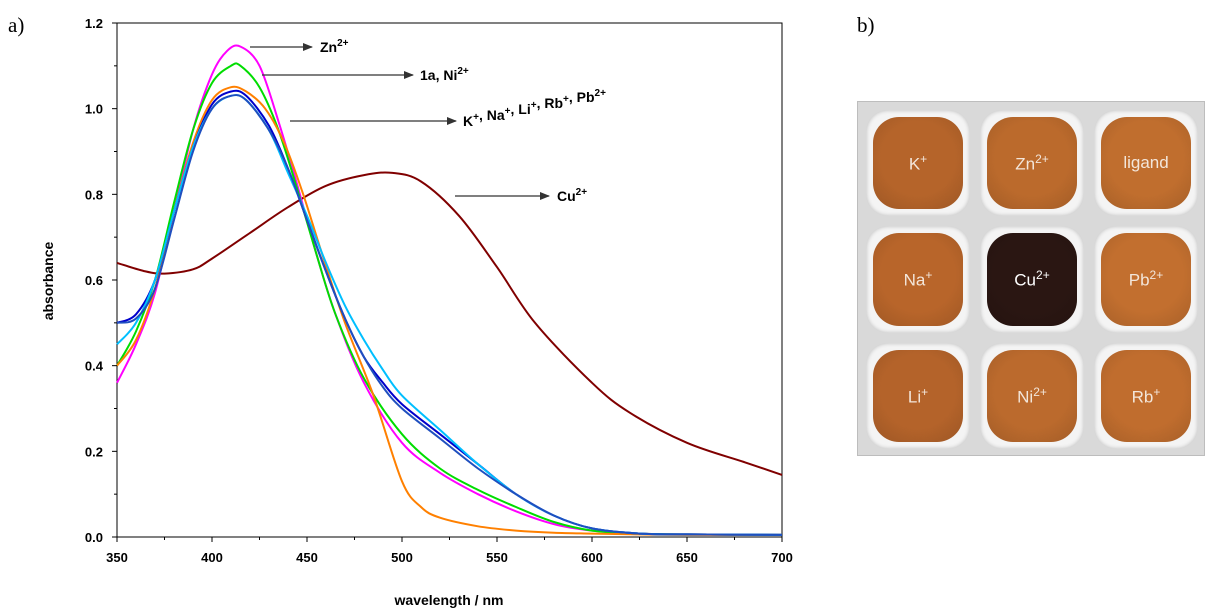  Describe the element at coordinates (48, 280) in the screenshot. I see `y-axis-title: absorbance` at that location.